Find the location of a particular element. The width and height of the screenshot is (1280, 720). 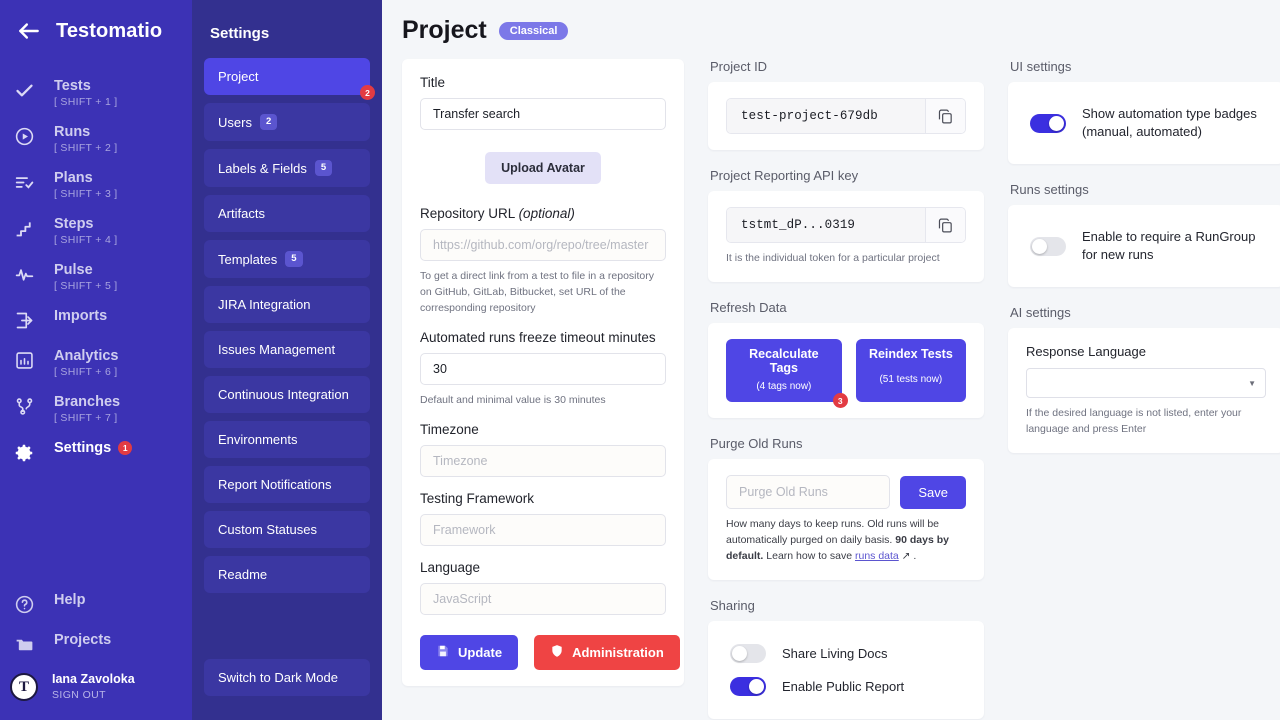

sidebar-header: Testomatio is located at coordinates (96, 31).